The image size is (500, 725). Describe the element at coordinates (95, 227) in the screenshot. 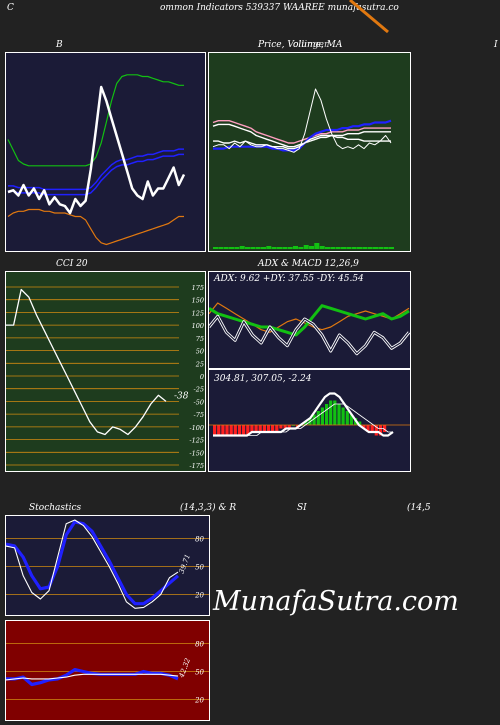

I see `bollinger-lower-line` at that location.